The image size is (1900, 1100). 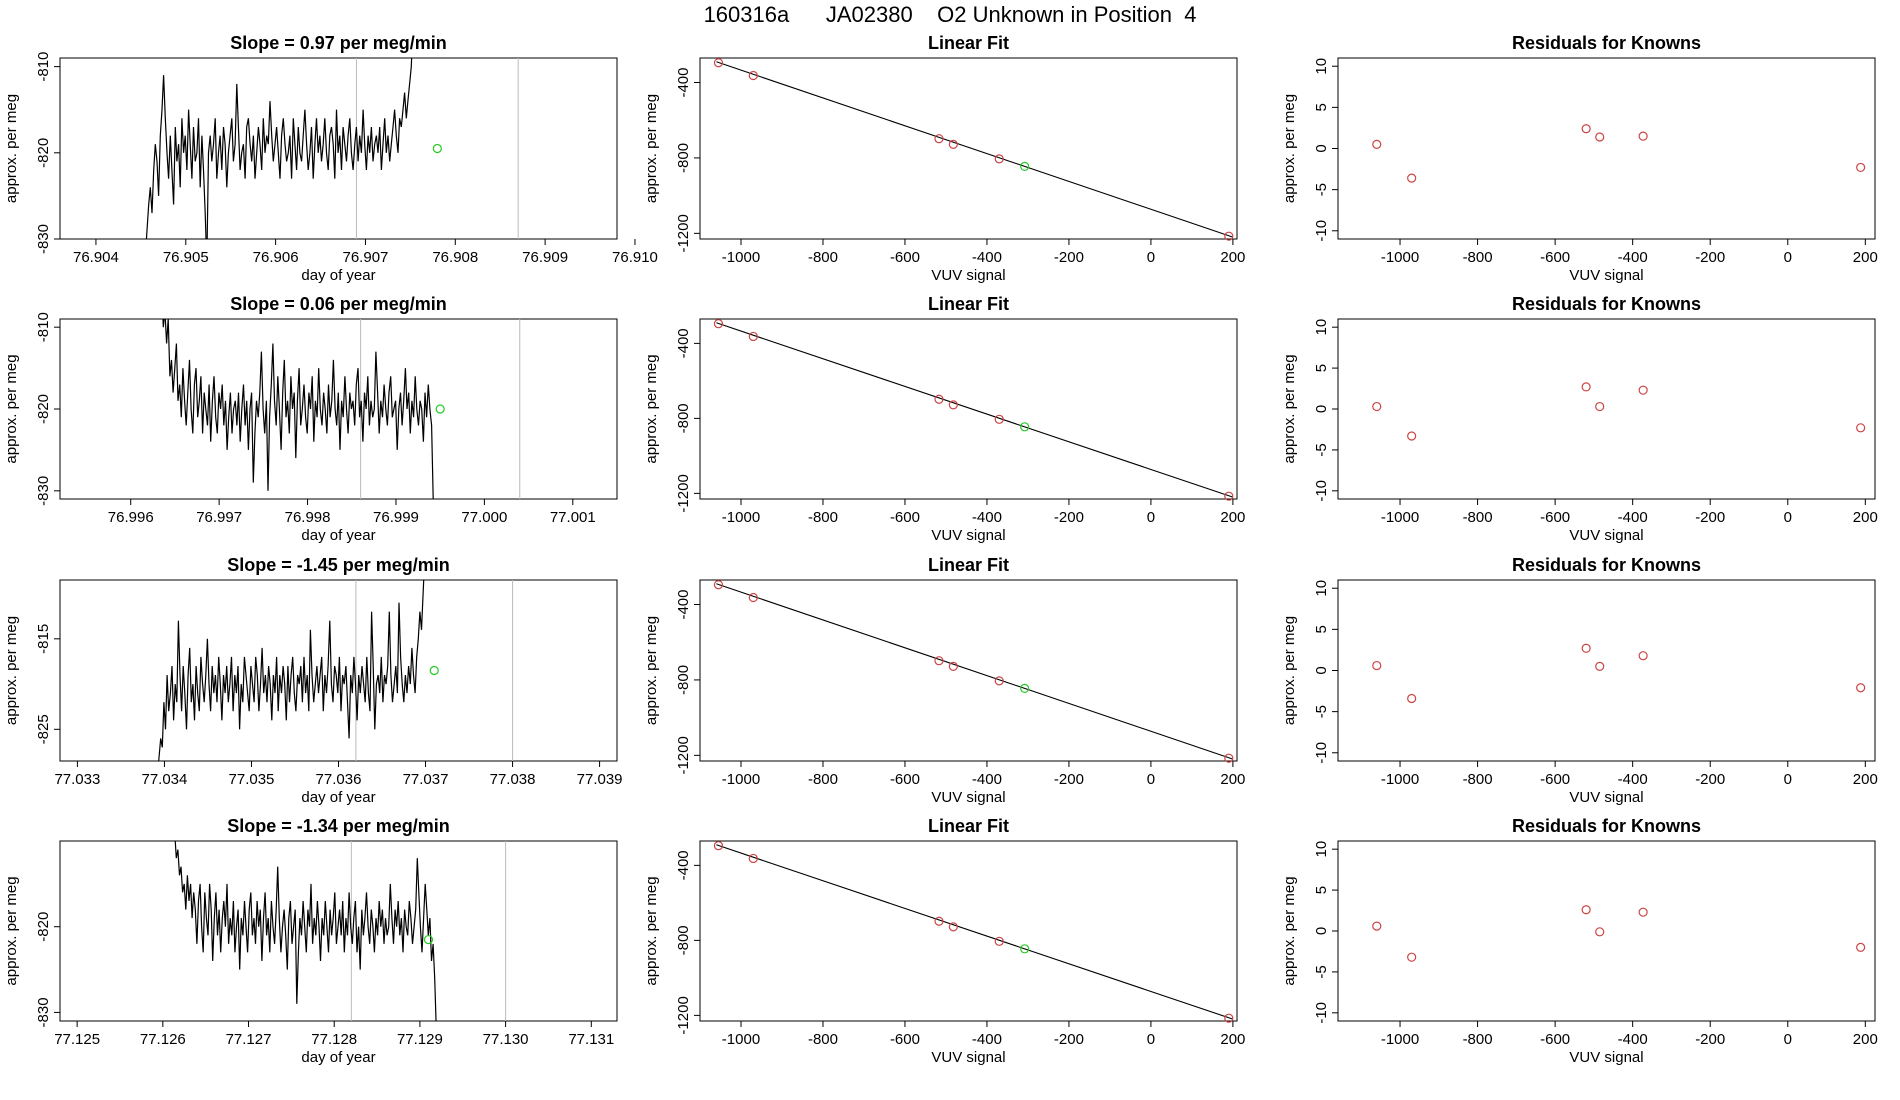 I want to click on p9-x-axis-label: VUV signal, so click(x=1606, y=797).